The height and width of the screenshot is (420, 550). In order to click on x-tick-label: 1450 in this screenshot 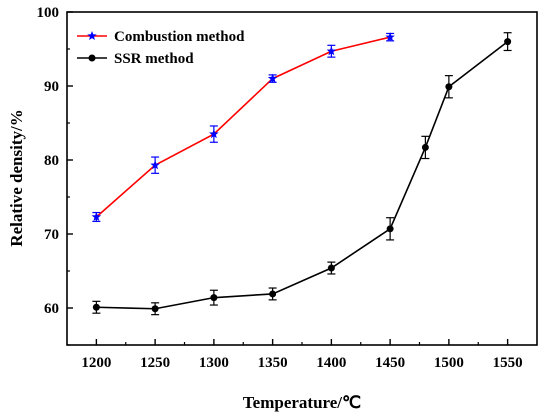, I will do `click(390, 363)`.